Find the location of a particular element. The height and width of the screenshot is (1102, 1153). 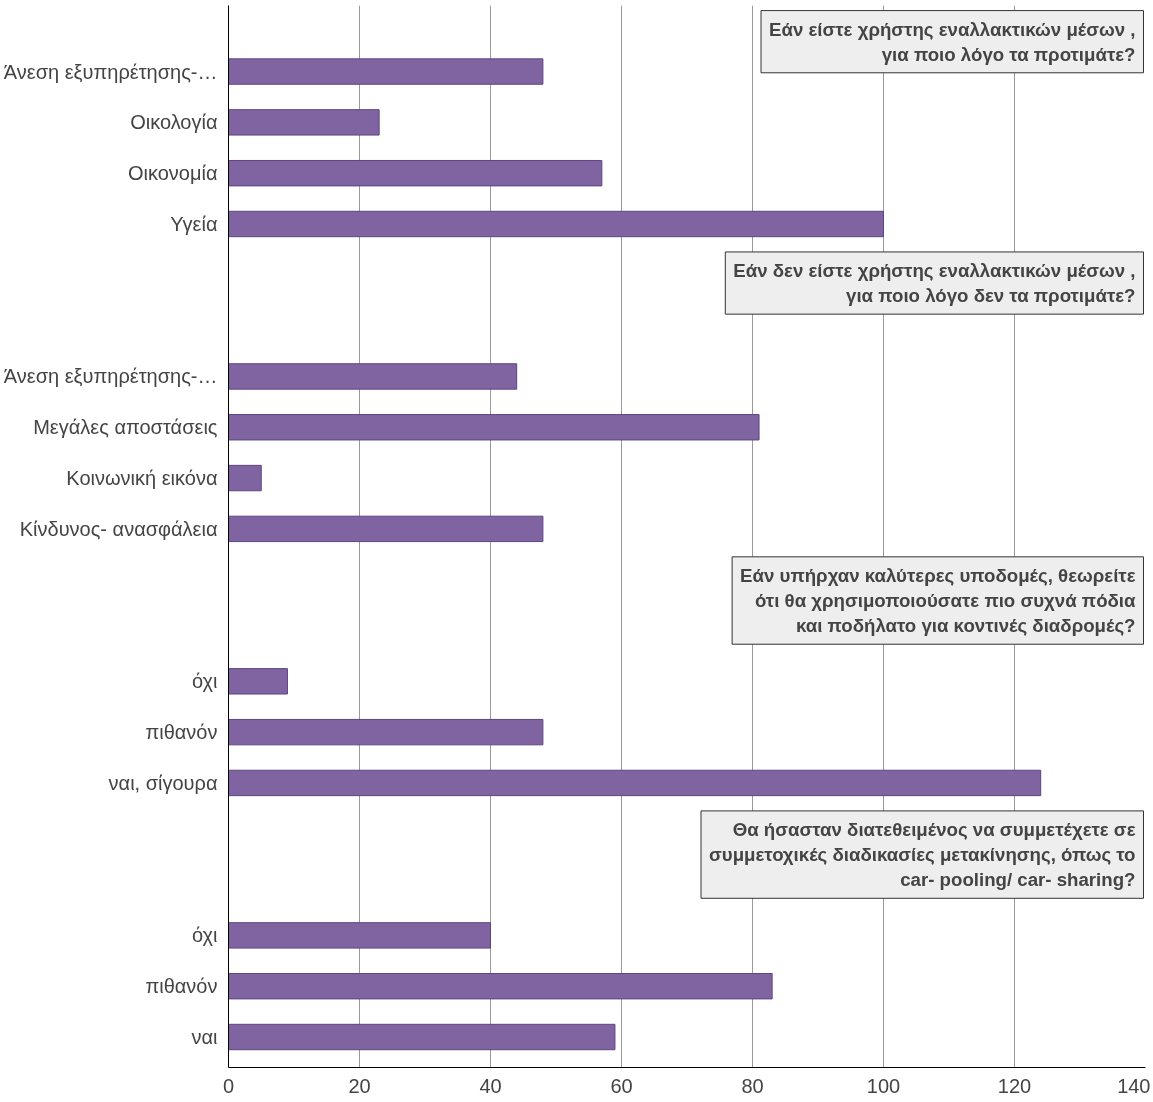

x-tick-label: 100 is located at coordinates (883, 1085).